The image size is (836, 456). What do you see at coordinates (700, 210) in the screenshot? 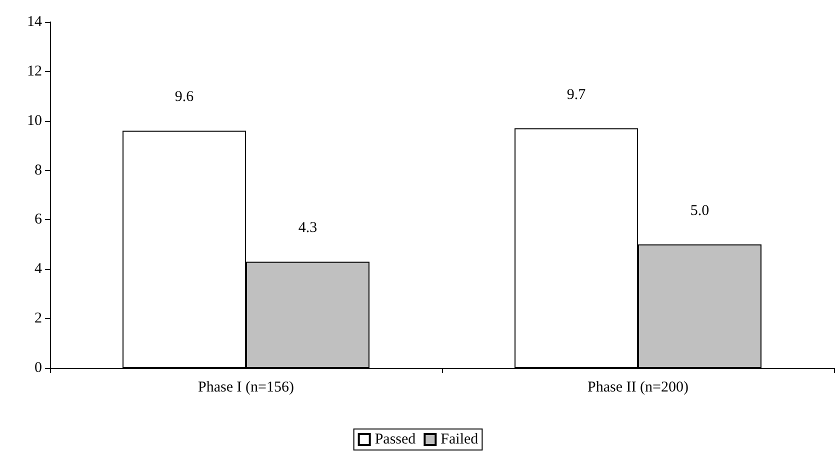
I see `text: 5.0` at bounding box center [700, 210].